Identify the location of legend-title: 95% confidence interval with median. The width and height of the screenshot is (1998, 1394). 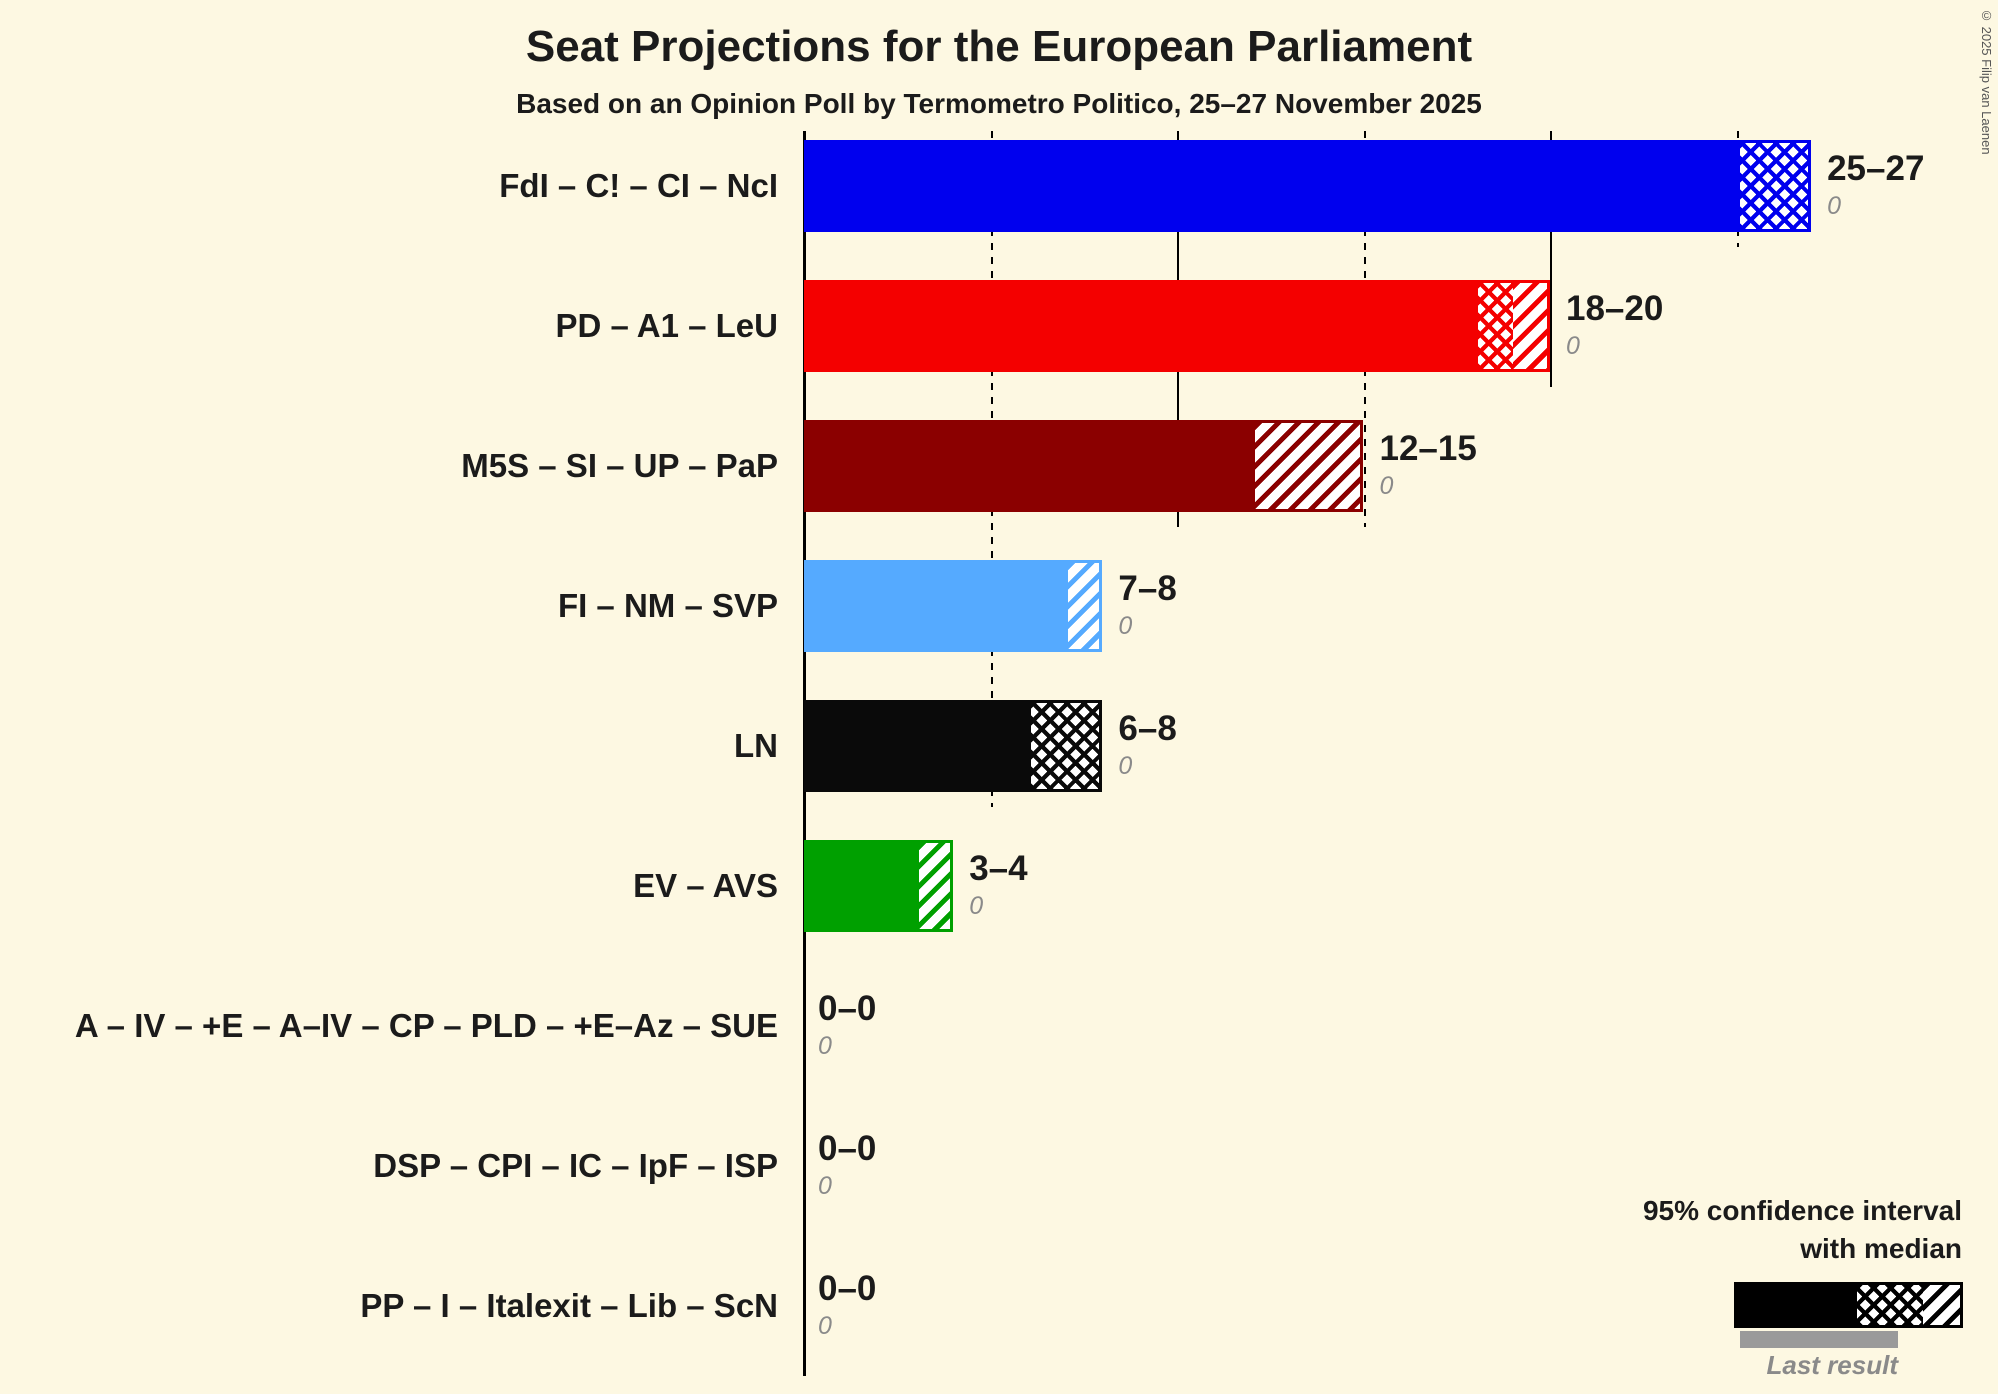
(1802, 1230).